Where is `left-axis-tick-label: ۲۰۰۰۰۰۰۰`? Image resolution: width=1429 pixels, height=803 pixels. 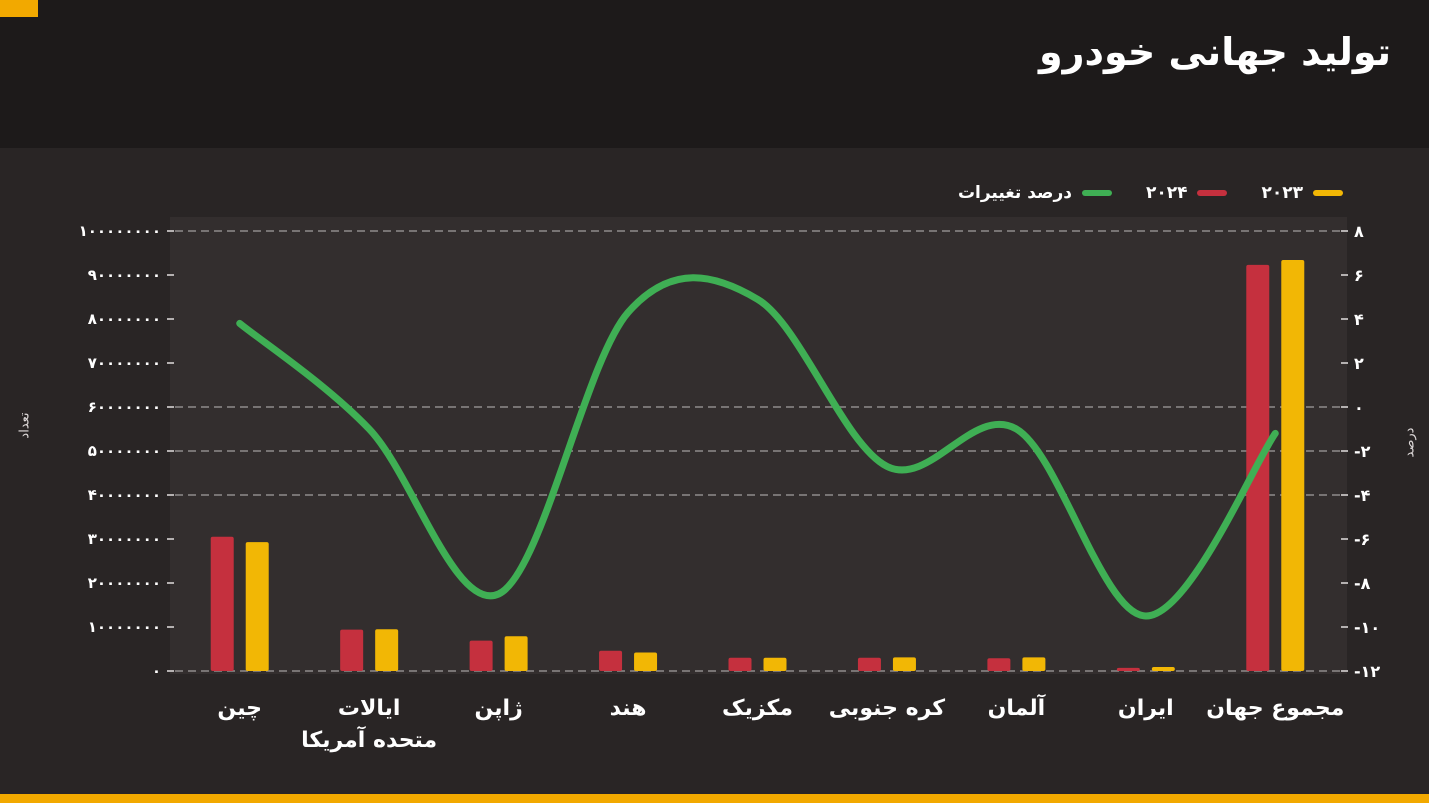
left-axis-tick-label: ۲۰۰۰۰۰۰۰ is located at coordinates (124, 583).